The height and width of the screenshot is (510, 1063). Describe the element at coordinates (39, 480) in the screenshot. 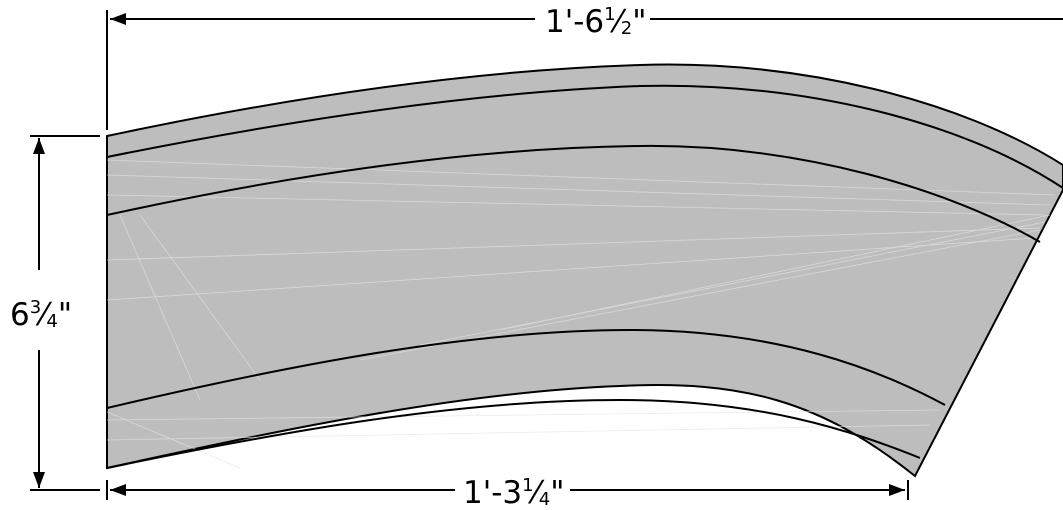

I see `arrowhead-down` at that location.